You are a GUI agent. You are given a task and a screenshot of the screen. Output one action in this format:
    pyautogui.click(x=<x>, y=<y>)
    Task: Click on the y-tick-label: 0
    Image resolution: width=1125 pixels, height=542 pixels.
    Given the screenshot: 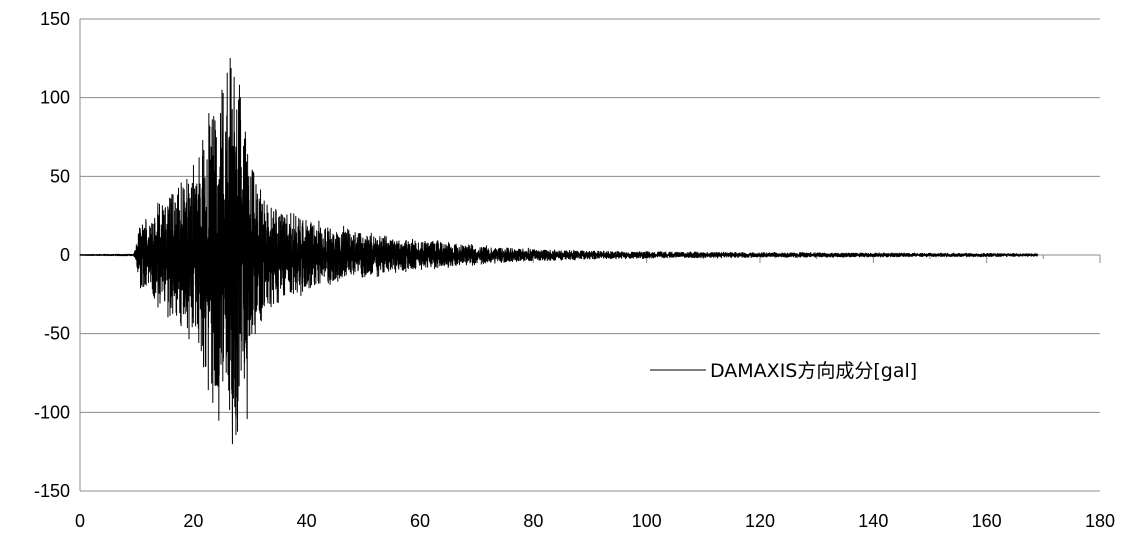 What is the action you would take?
    pyautogui.click(x=65, y=255)
    